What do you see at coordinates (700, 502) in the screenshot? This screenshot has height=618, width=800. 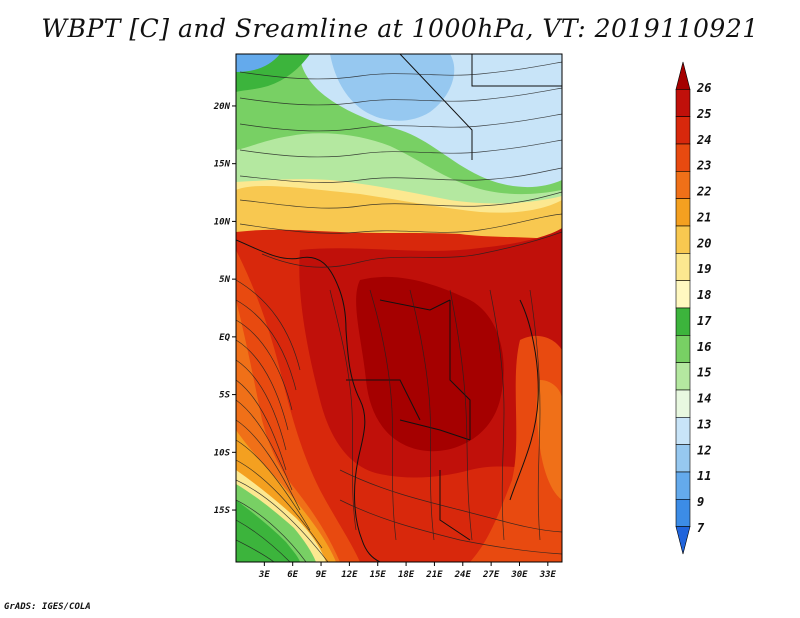 I see `colorbar-label: 9` at bounding box center [700, 502].